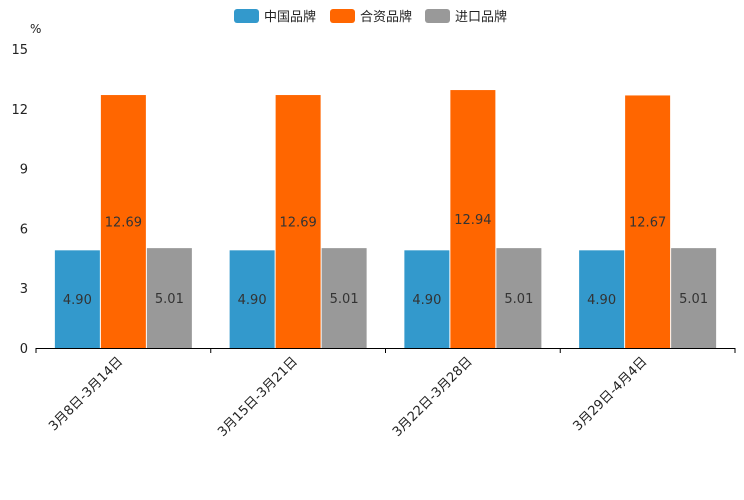 This screenshot has width=744, height=500. What do you see at coordinates (433, 397) in the screenshot?
I see `x-tick-label: 3月22日-3月28日` at bounding box center [433, 397].